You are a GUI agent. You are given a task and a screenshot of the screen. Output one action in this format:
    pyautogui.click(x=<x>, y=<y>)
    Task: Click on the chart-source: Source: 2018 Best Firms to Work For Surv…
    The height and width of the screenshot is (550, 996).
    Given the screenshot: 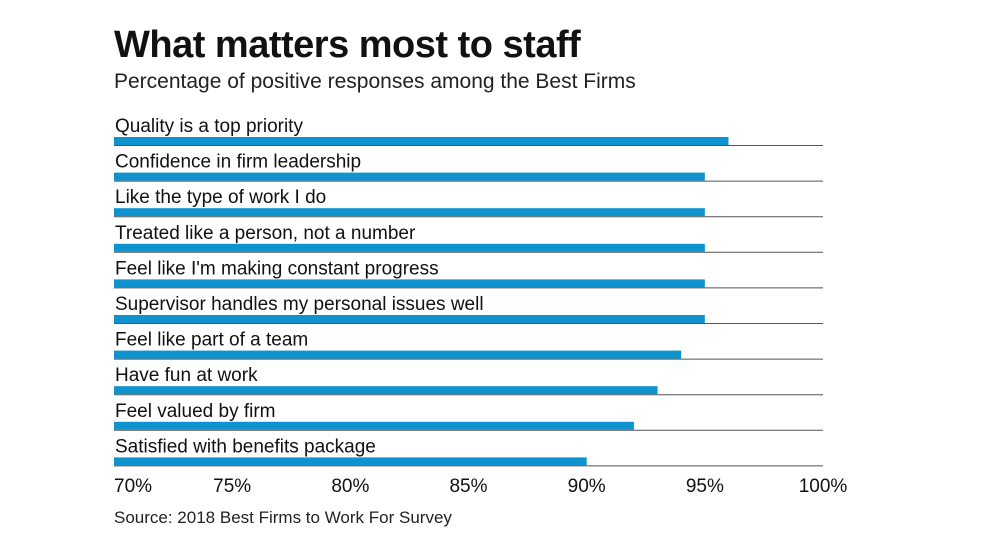 What is the action you would take?
    pyautogui.click(x=283, y=517)
    